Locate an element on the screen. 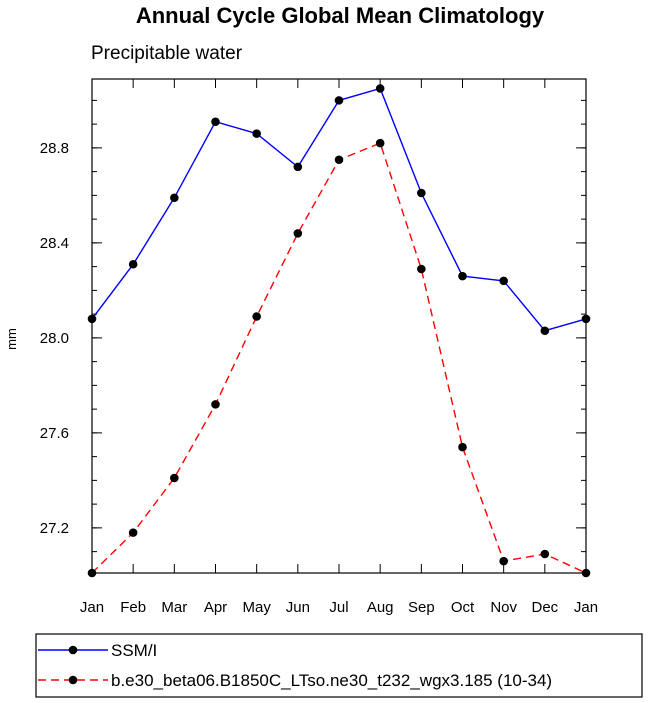 This screenshot has height=703, width=649. y-tick-label: 28.8 is located at coordinates (54, 148).